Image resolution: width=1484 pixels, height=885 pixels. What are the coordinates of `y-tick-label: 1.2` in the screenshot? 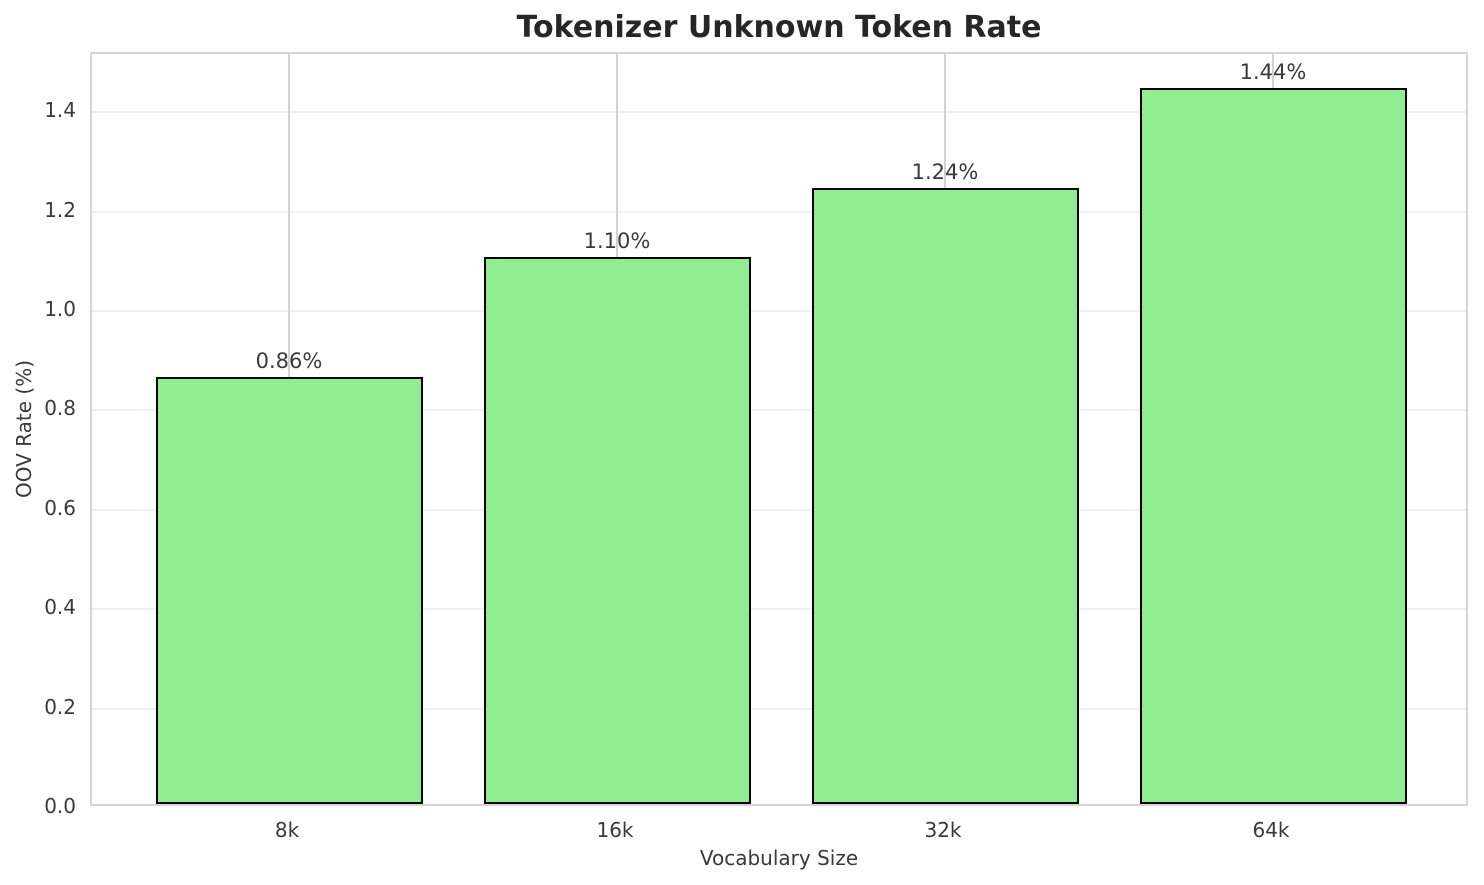 It's located at (60, 209).